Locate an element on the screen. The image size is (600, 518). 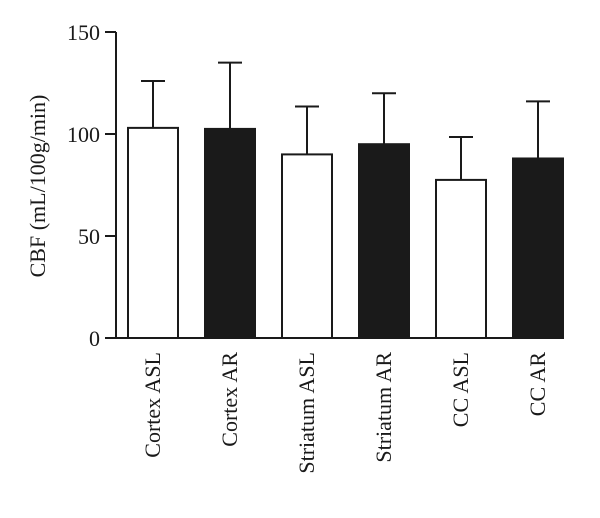
y-tick-label: 100 is located at coordinates (83, 134).